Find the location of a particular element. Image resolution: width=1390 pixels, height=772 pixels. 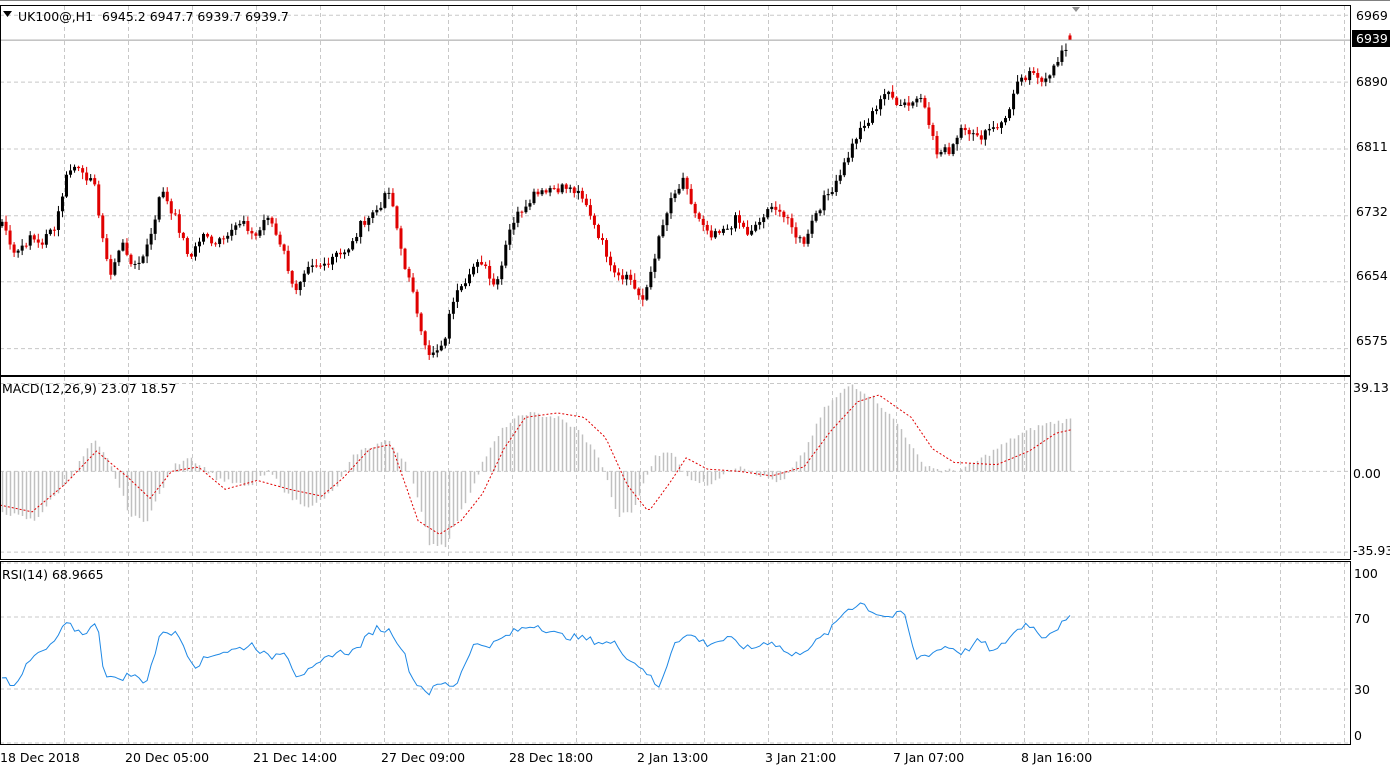

rsi-panel is located at coordinates (536, 649).